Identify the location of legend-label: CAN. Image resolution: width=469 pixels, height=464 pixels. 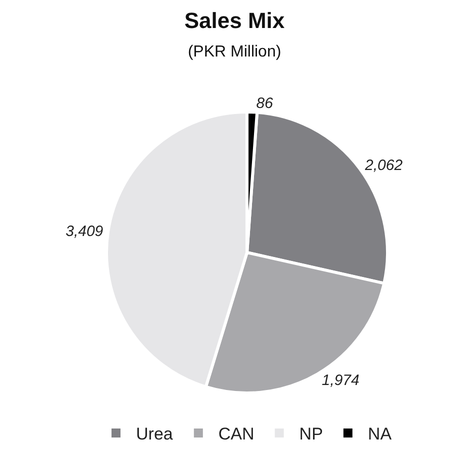
(236, 434).